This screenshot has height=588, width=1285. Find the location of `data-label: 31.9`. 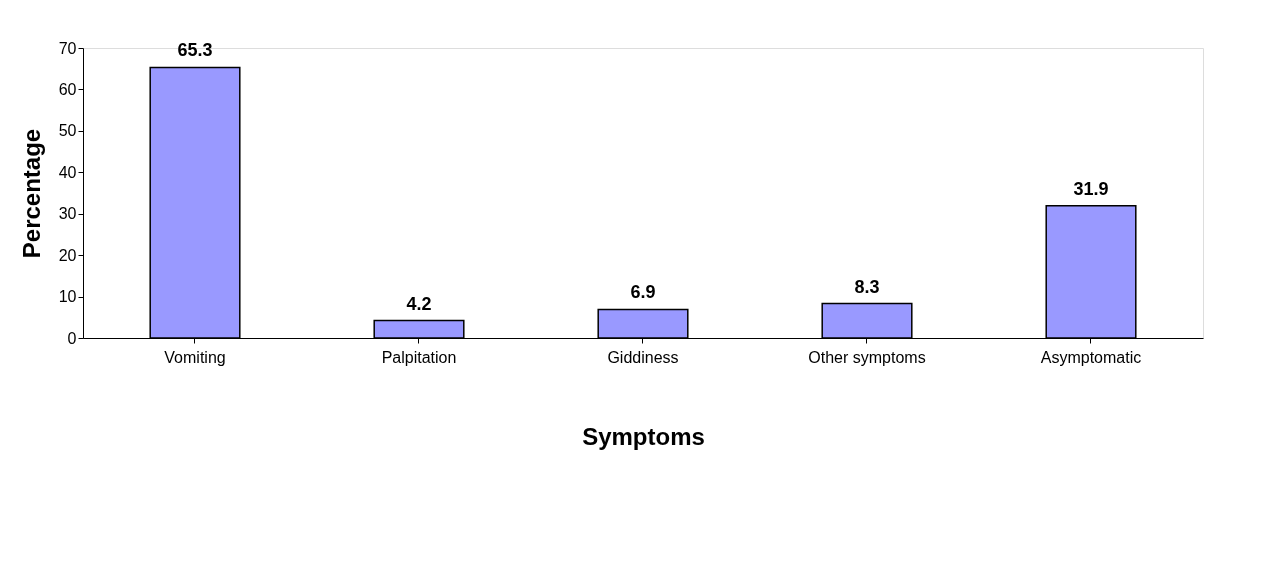

data-label: 31.9 is located at coordinates (1091, 188).